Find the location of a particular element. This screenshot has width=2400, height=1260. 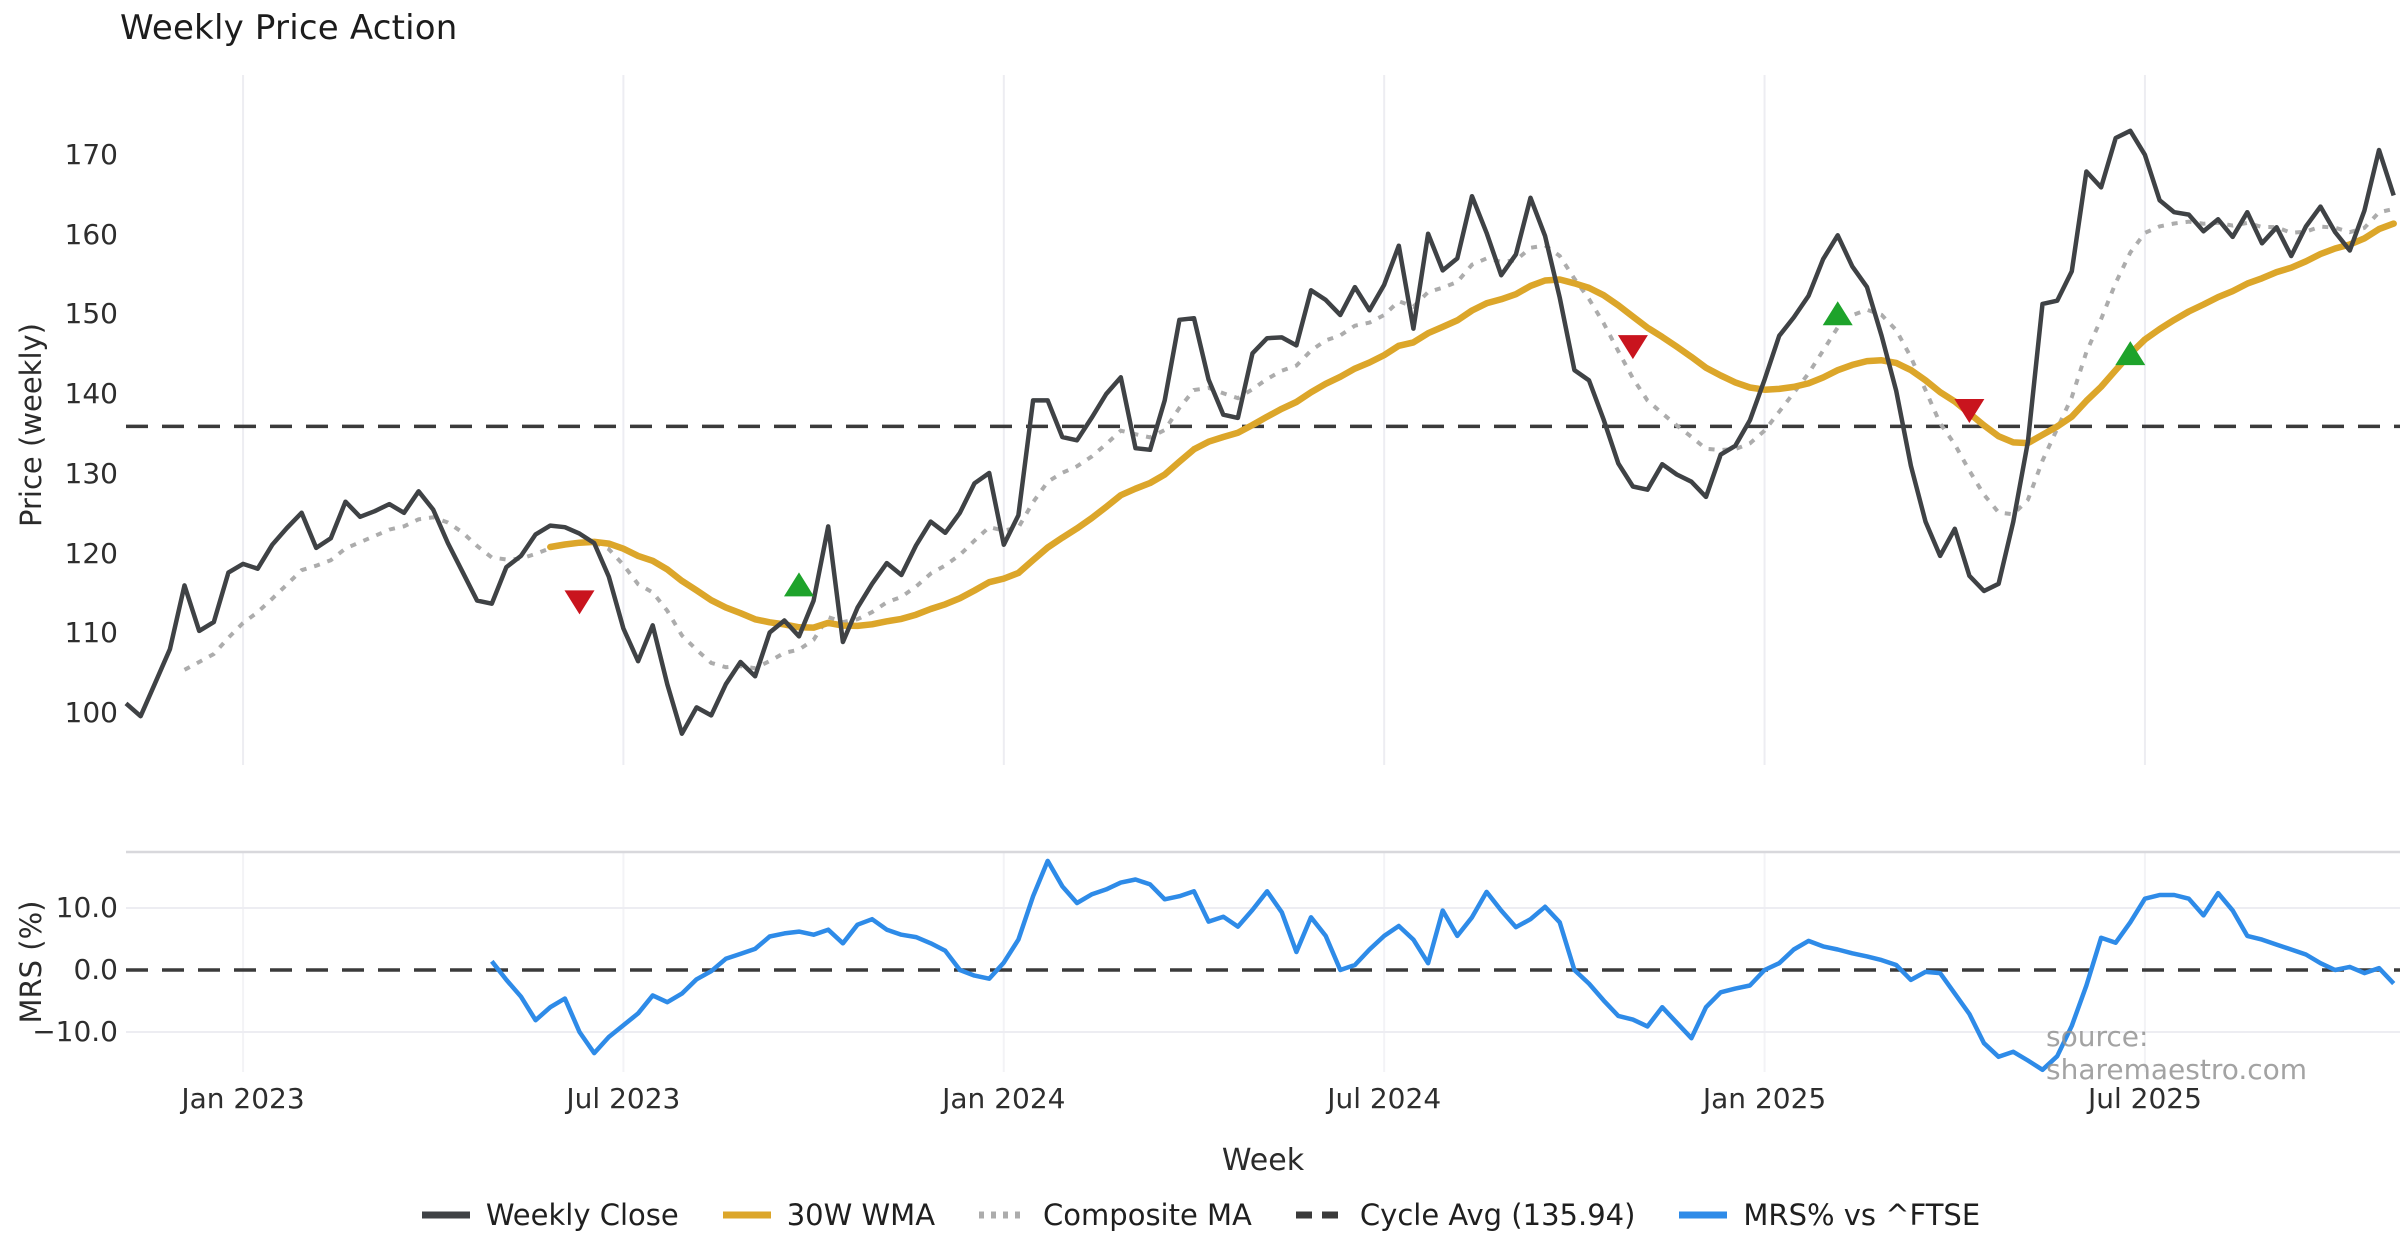

mrs-line is located at coordinates (1443, 965).